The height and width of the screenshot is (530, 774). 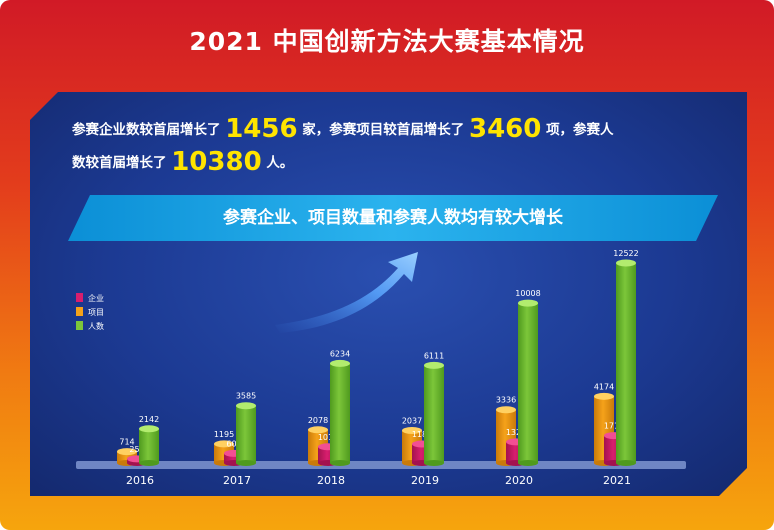 What do you see at coordinates (340, 412) in the screenshot?
I see `bar-人数-2018` at bounding box center [340, 412].